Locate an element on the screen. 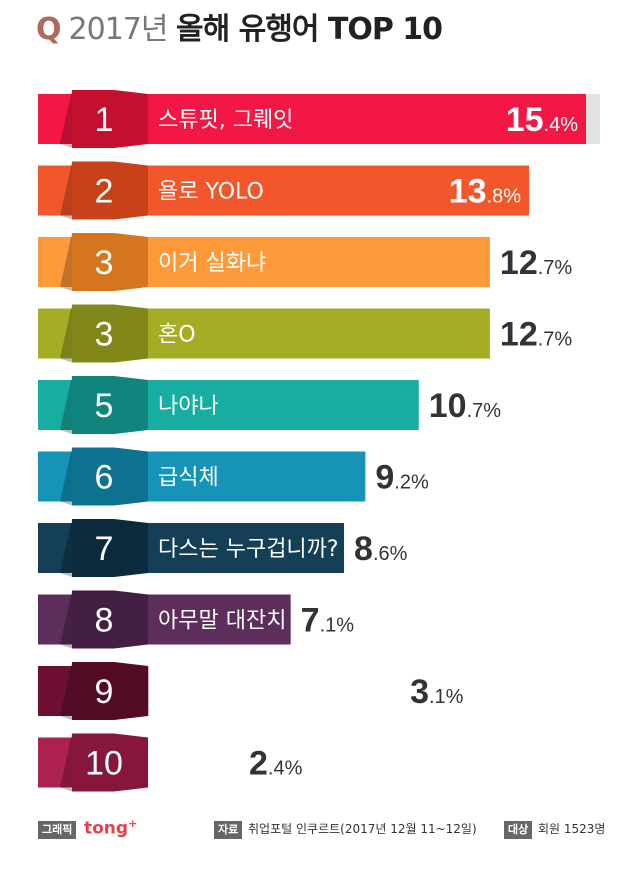 Image resolution: width=640 pixels, height=869 pixels. value-label: 2.4% is located at coordinates (276, 764).